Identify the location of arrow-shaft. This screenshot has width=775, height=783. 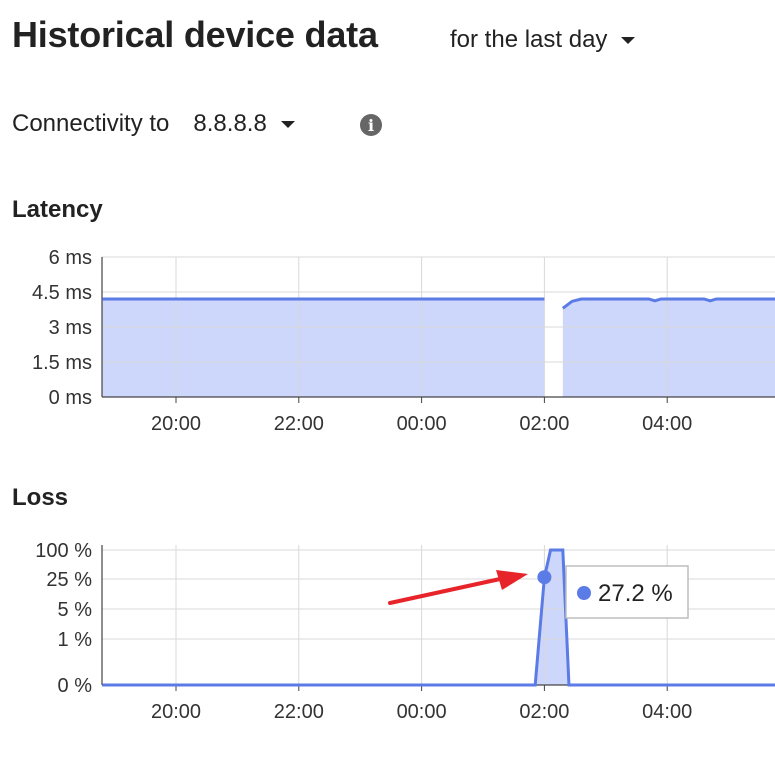
(445, 591).